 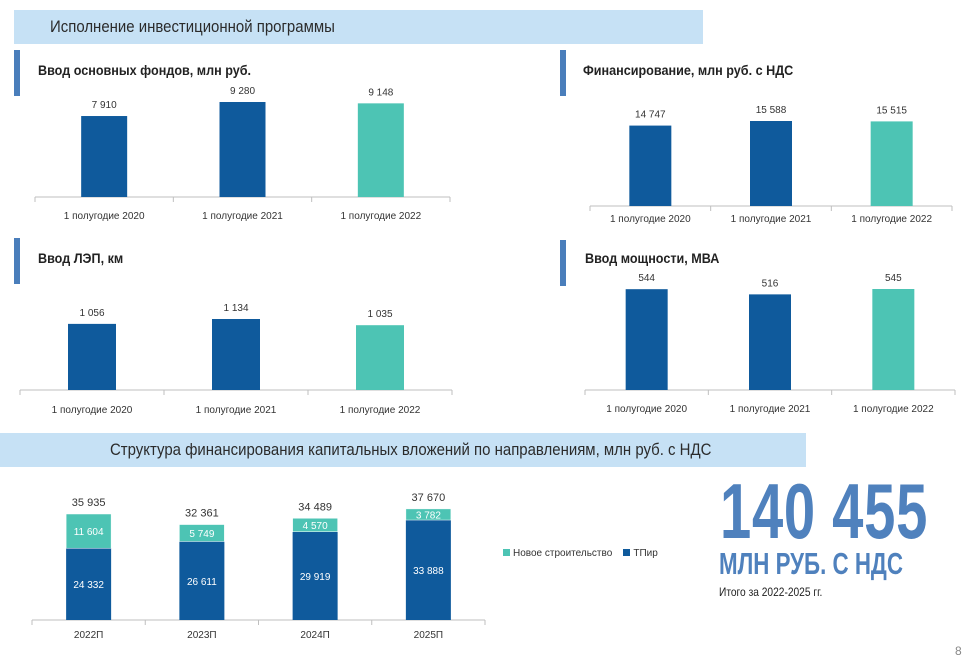 I want to click on data-label: 7 910, so click(x=104, y=105).